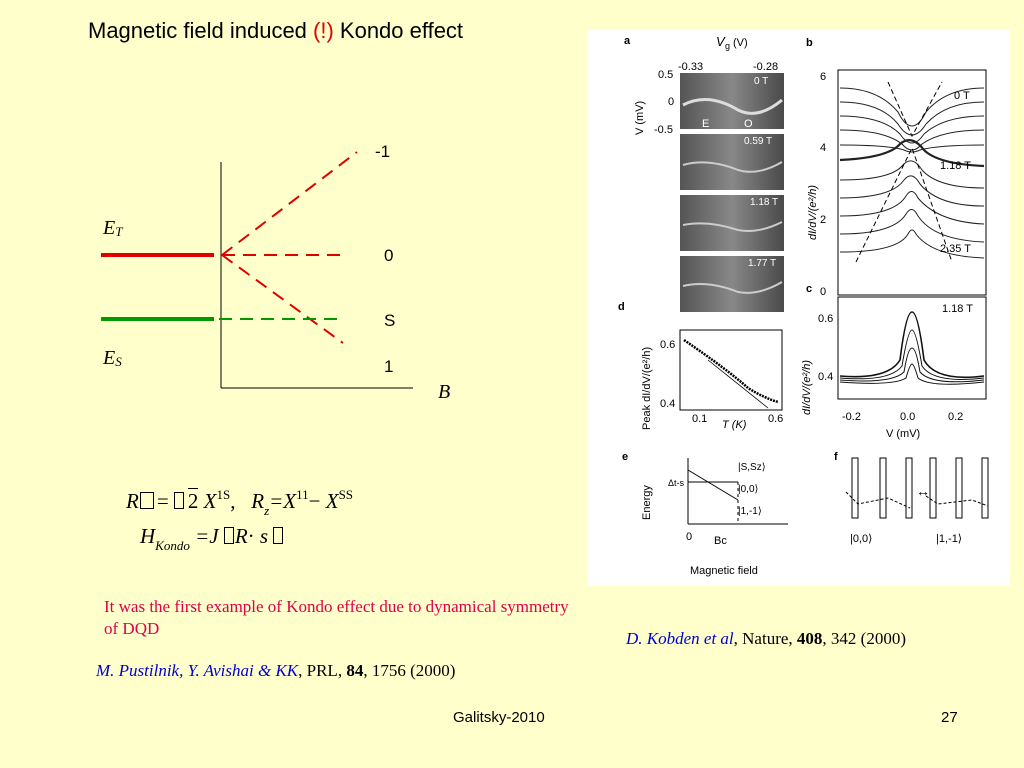  What do you see at coordinates (705, 124) in the screenshot?
I see `panel-a-label-e: E` at bounding box center [705, 124].